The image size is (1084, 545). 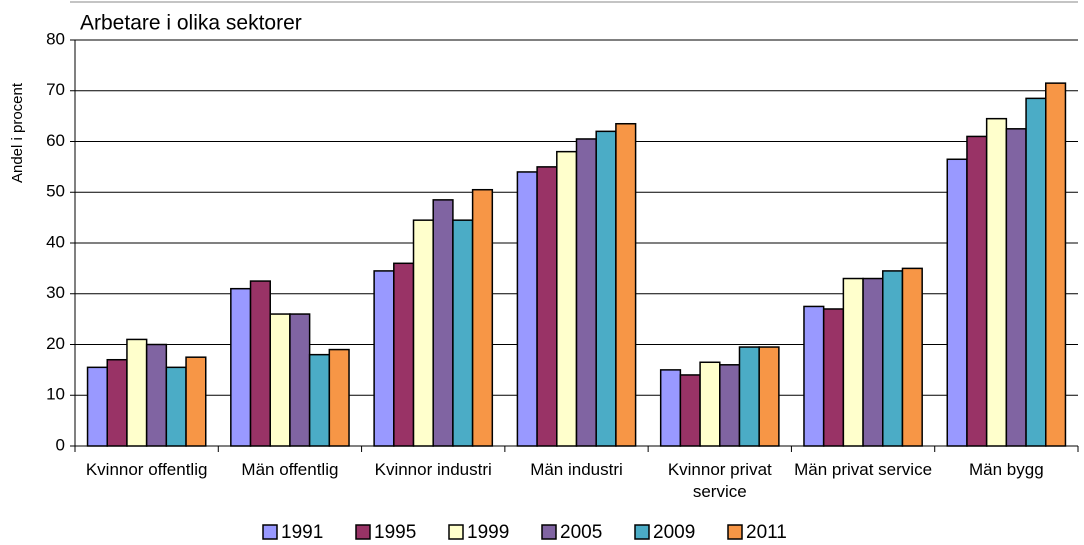 What do you see at coordinates (302, 532) in the screenshot?
I see `legend-label: 1991` at bounding box center [302, 532].